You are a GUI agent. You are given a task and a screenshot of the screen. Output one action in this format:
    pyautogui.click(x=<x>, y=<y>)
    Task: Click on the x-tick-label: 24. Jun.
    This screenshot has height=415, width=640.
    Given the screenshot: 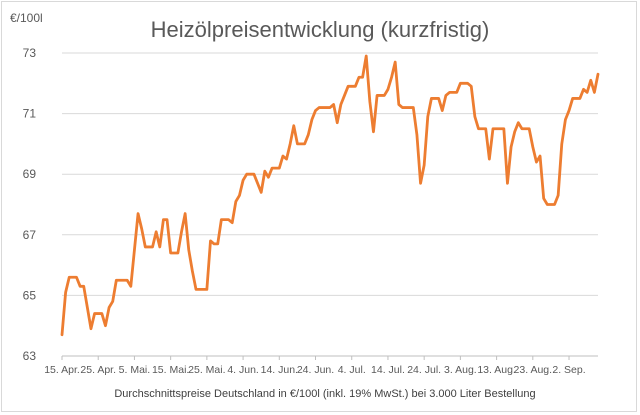 What is the action you would take?
    pyautogui.click(x=315, y=370)
    